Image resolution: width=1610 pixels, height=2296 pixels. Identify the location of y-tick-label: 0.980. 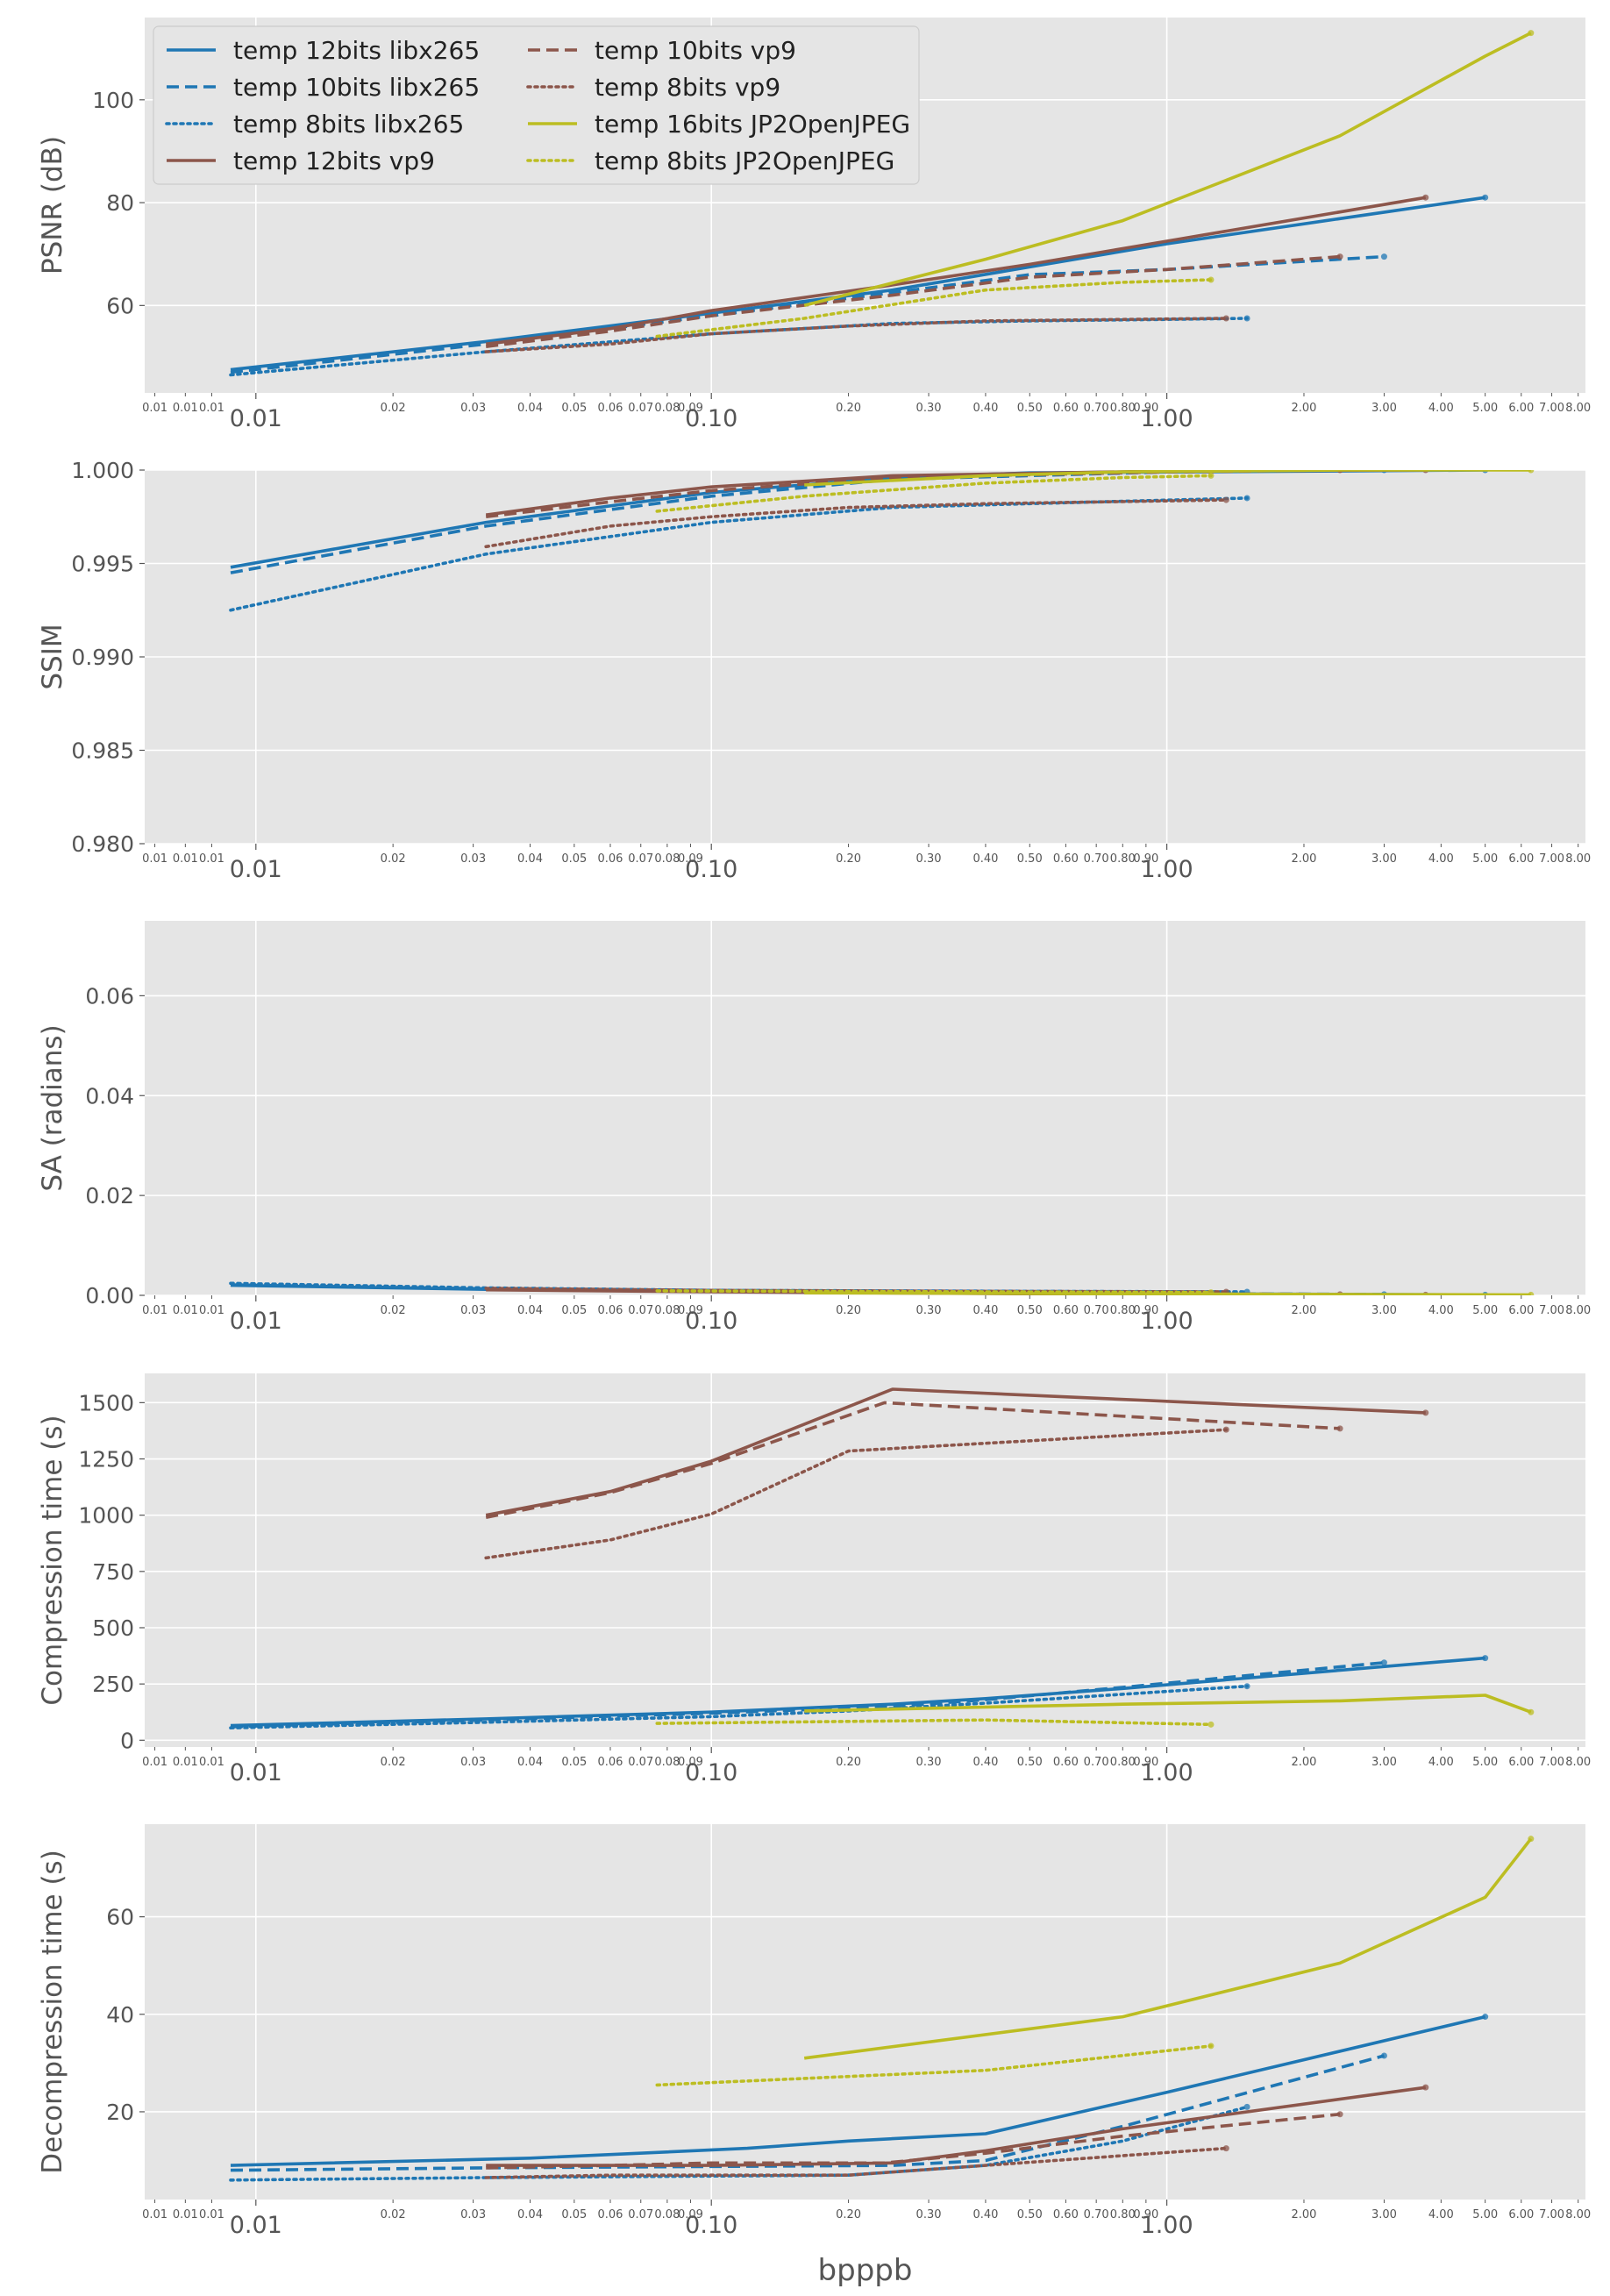
(102, 844).